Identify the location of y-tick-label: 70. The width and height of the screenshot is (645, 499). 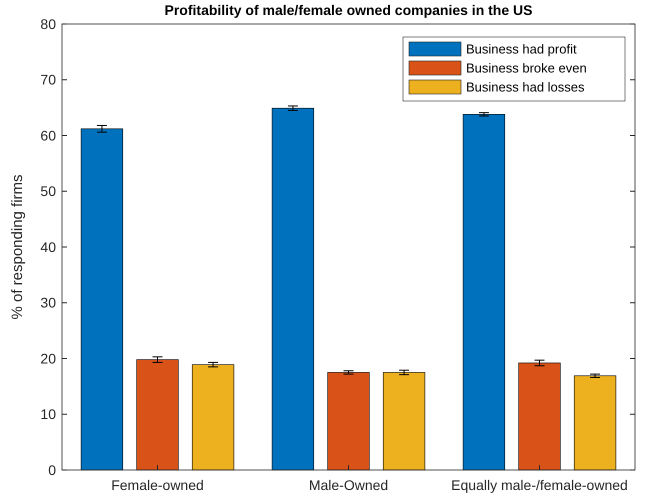
(48, 80).